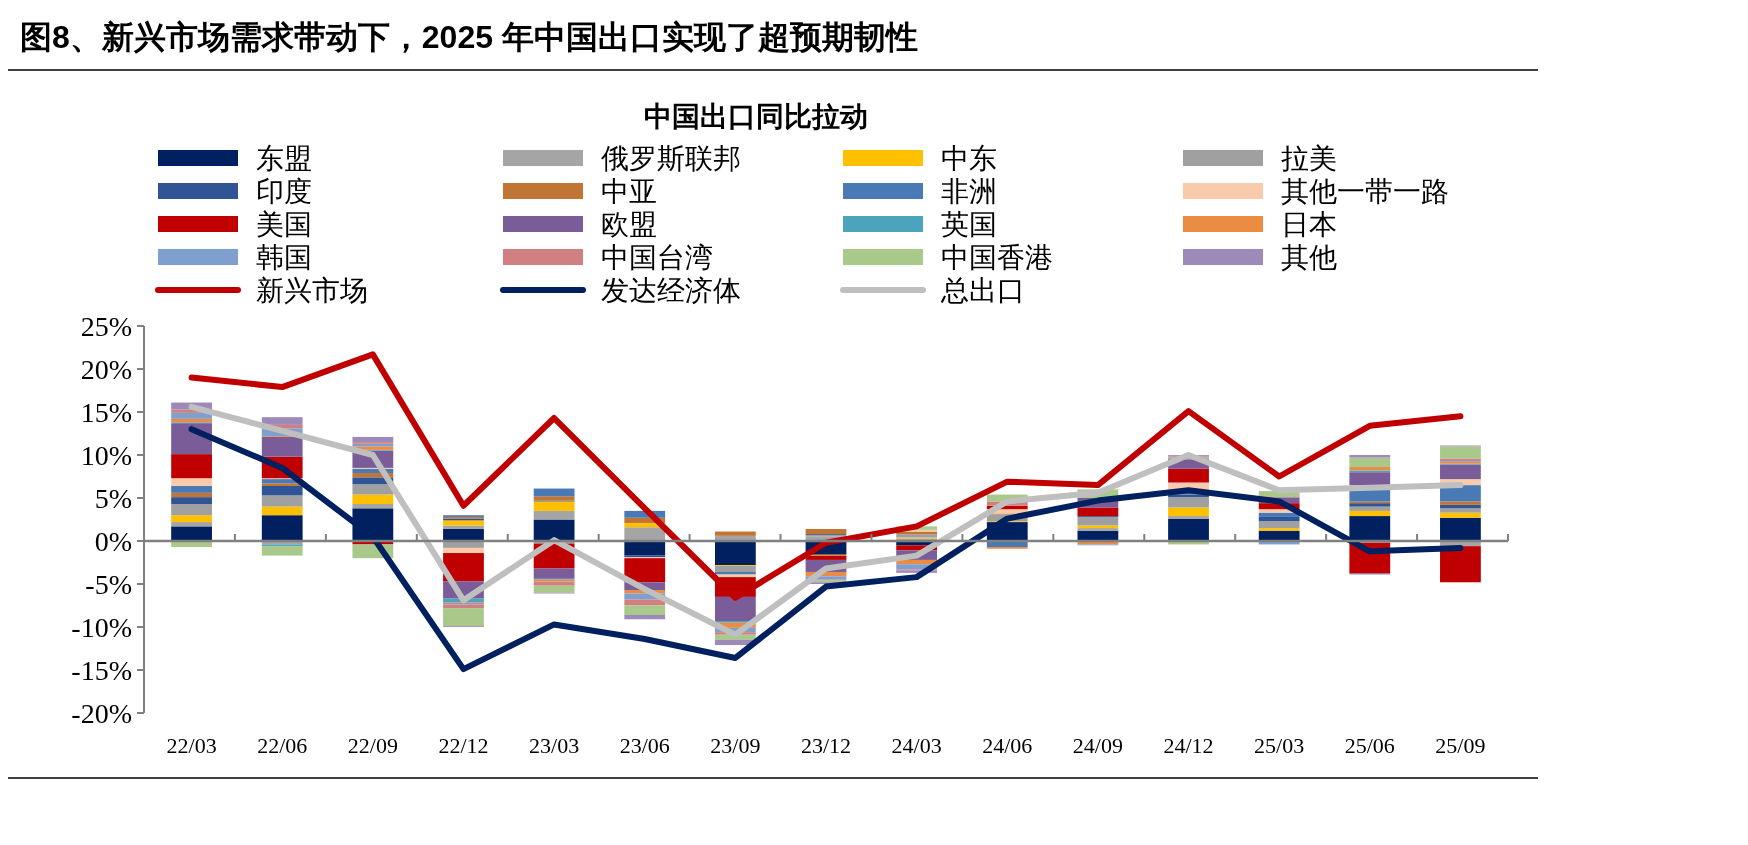 This screenshot has width=1748, height=845. What do you see at coordinates (106, 326) in the screenshot?
I see `y-tick-label: 25%` at bounding box center [106, 326].